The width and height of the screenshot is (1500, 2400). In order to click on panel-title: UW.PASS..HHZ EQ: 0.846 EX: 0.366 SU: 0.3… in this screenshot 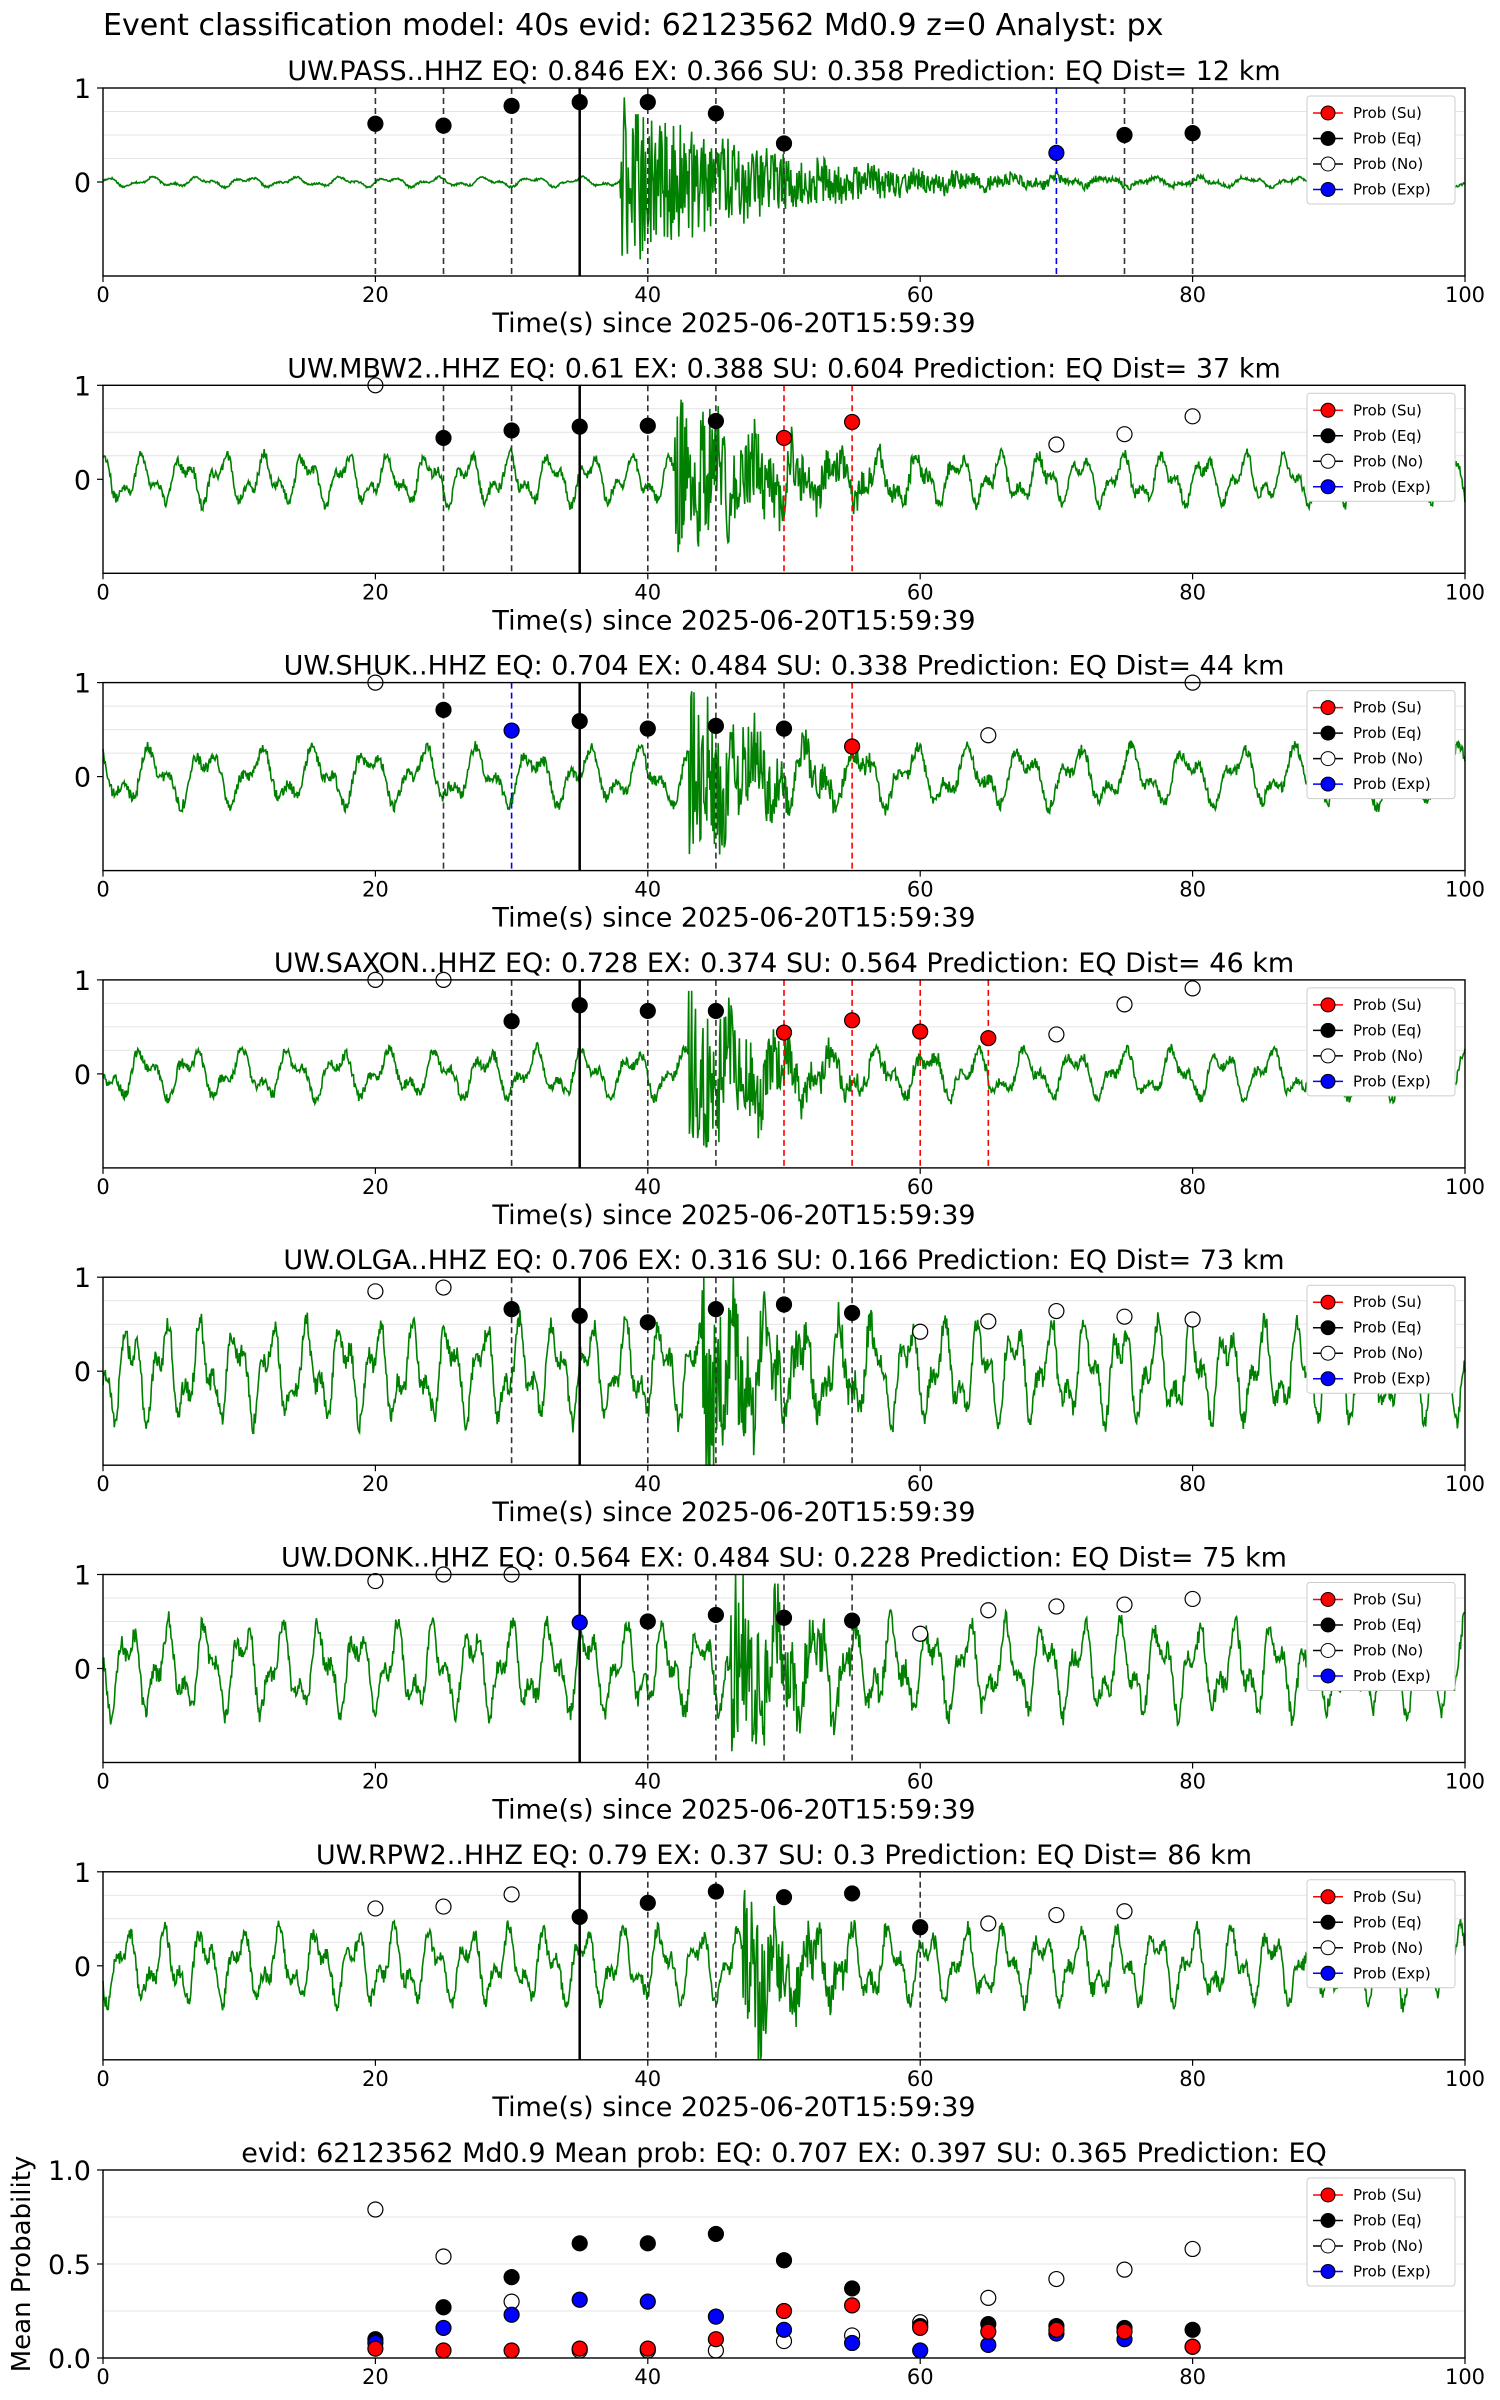, I will do `click(783, 71)`.